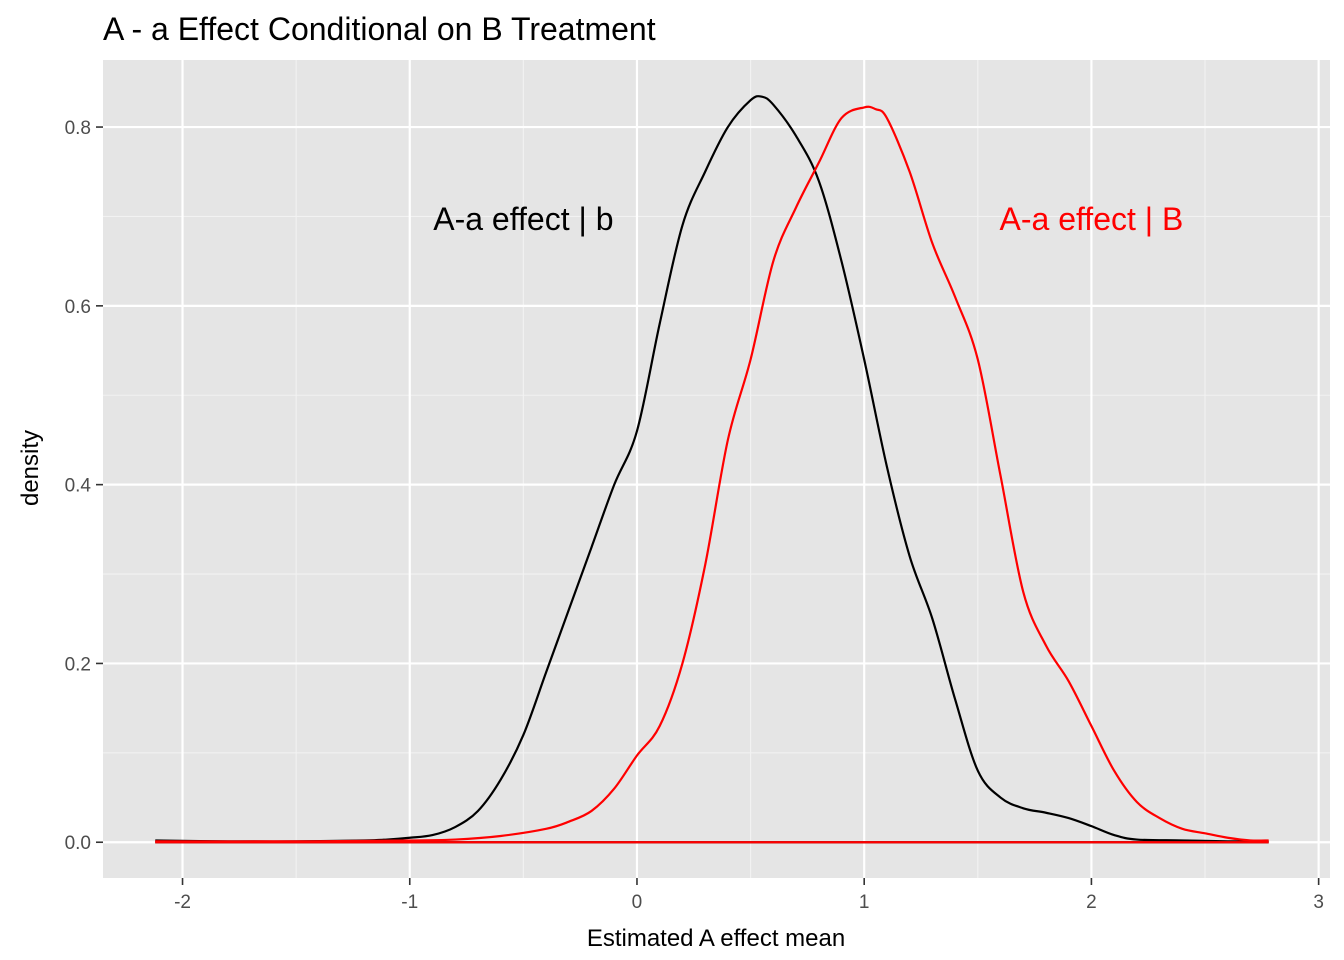 This screenshot has width=1344, height=960. Describe the element at coordinates (409, 902) in the screenshot. I see `x-tick-label: -1` at that location.